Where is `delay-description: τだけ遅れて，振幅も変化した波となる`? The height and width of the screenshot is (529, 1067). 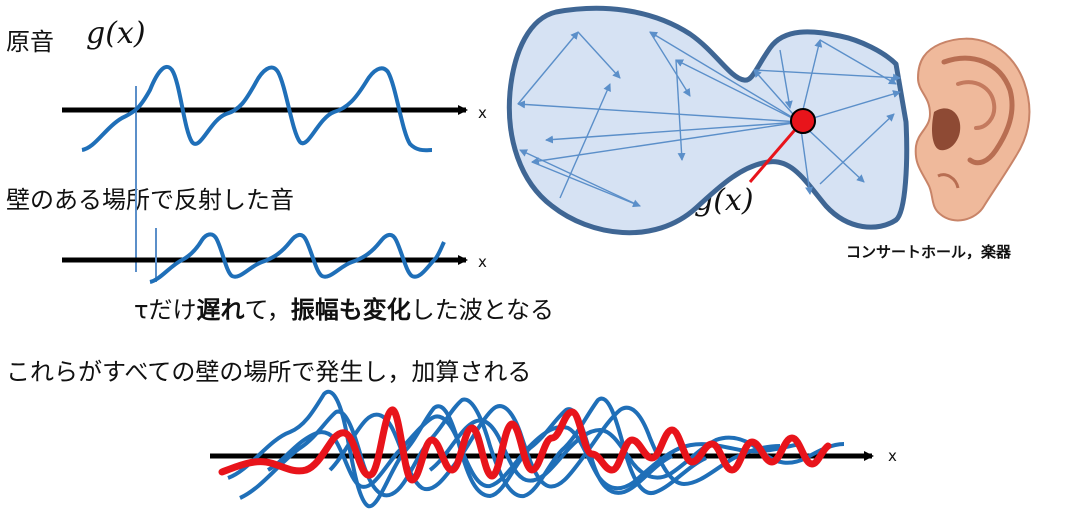 delay-description: τだけ遅れて，振幅も変化した波となる is located at coordinates (344, 307).